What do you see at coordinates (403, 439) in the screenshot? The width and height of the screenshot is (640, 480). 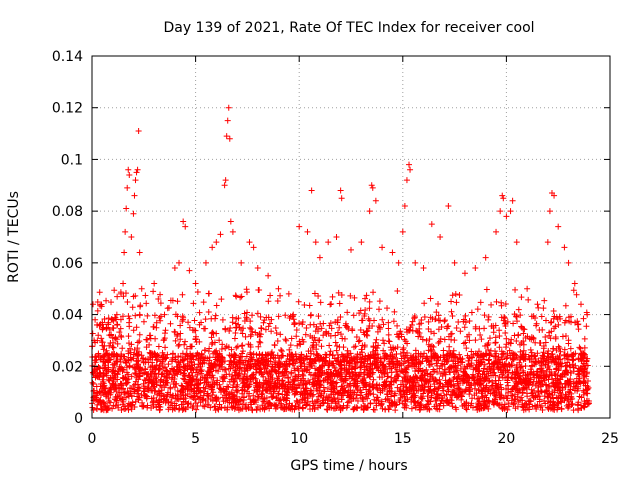 I see `x-tick-label: 15` at bounding box center [403, 439].